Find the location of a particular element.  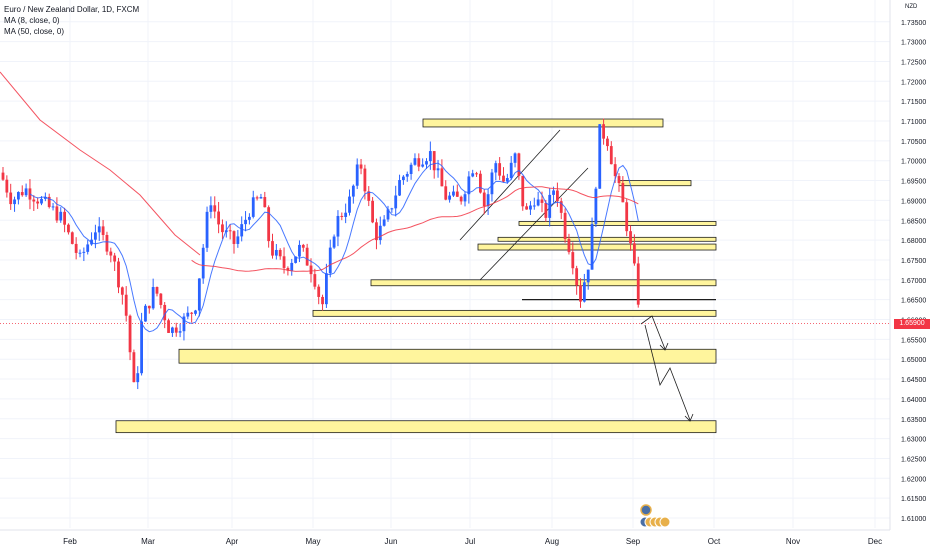

price-tick-label: 1.69500 is located at coordinates (913, 182).